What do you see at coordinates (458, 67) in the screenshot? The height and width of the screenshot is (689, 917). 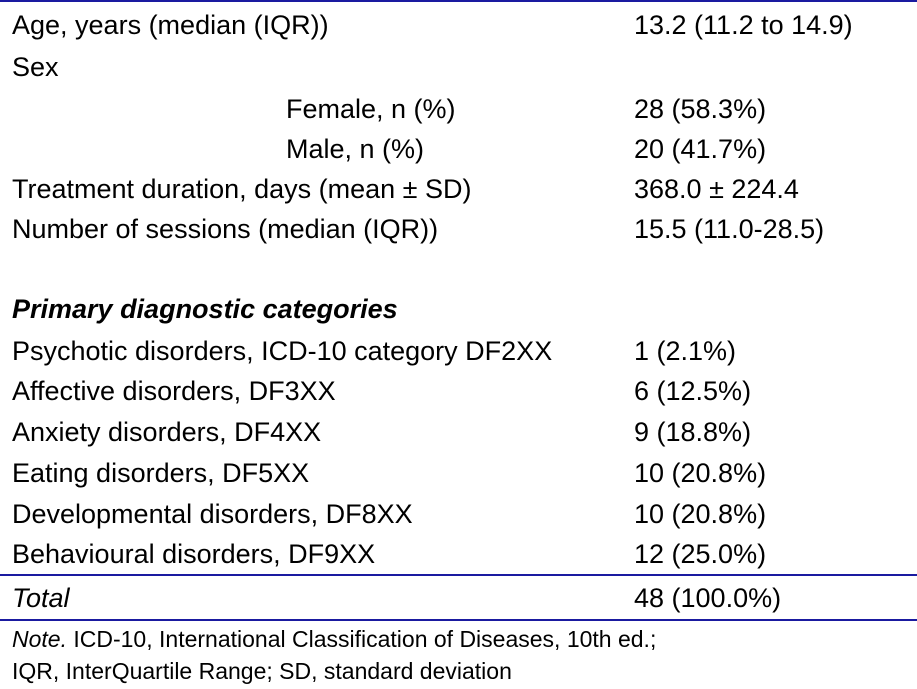 I see `table-row-sex: Sex` at bounding box center [458, 67].